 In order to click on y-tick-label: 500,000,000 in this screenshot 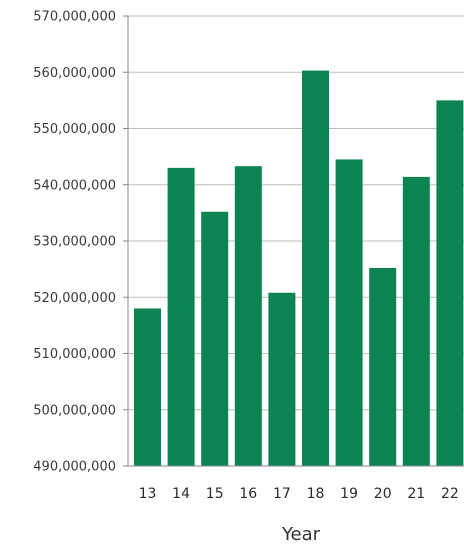, I will do `click(74, 410)`.